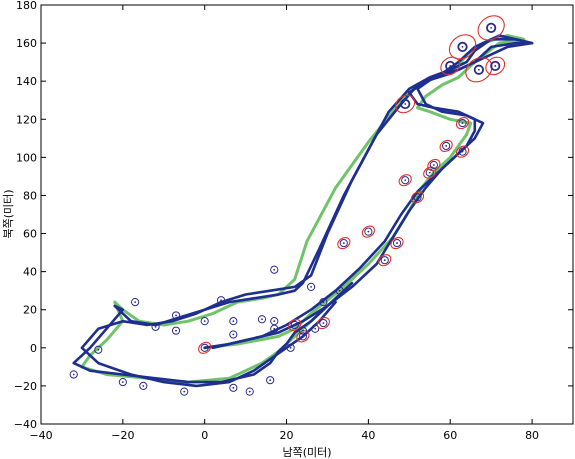  I want to click on y-tick-label: 40, so click(30, 272).